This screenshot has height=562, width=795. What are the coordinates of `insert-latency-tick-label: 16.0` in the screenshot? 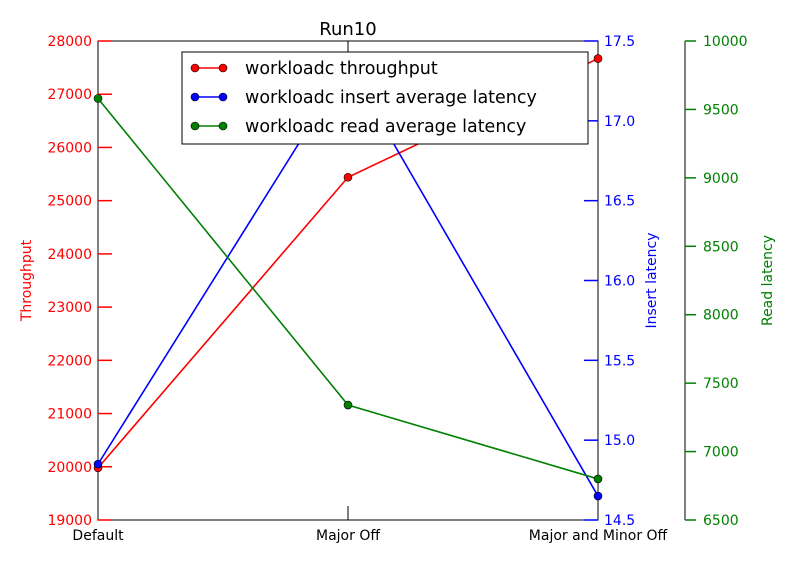 It's located at (619, 282).